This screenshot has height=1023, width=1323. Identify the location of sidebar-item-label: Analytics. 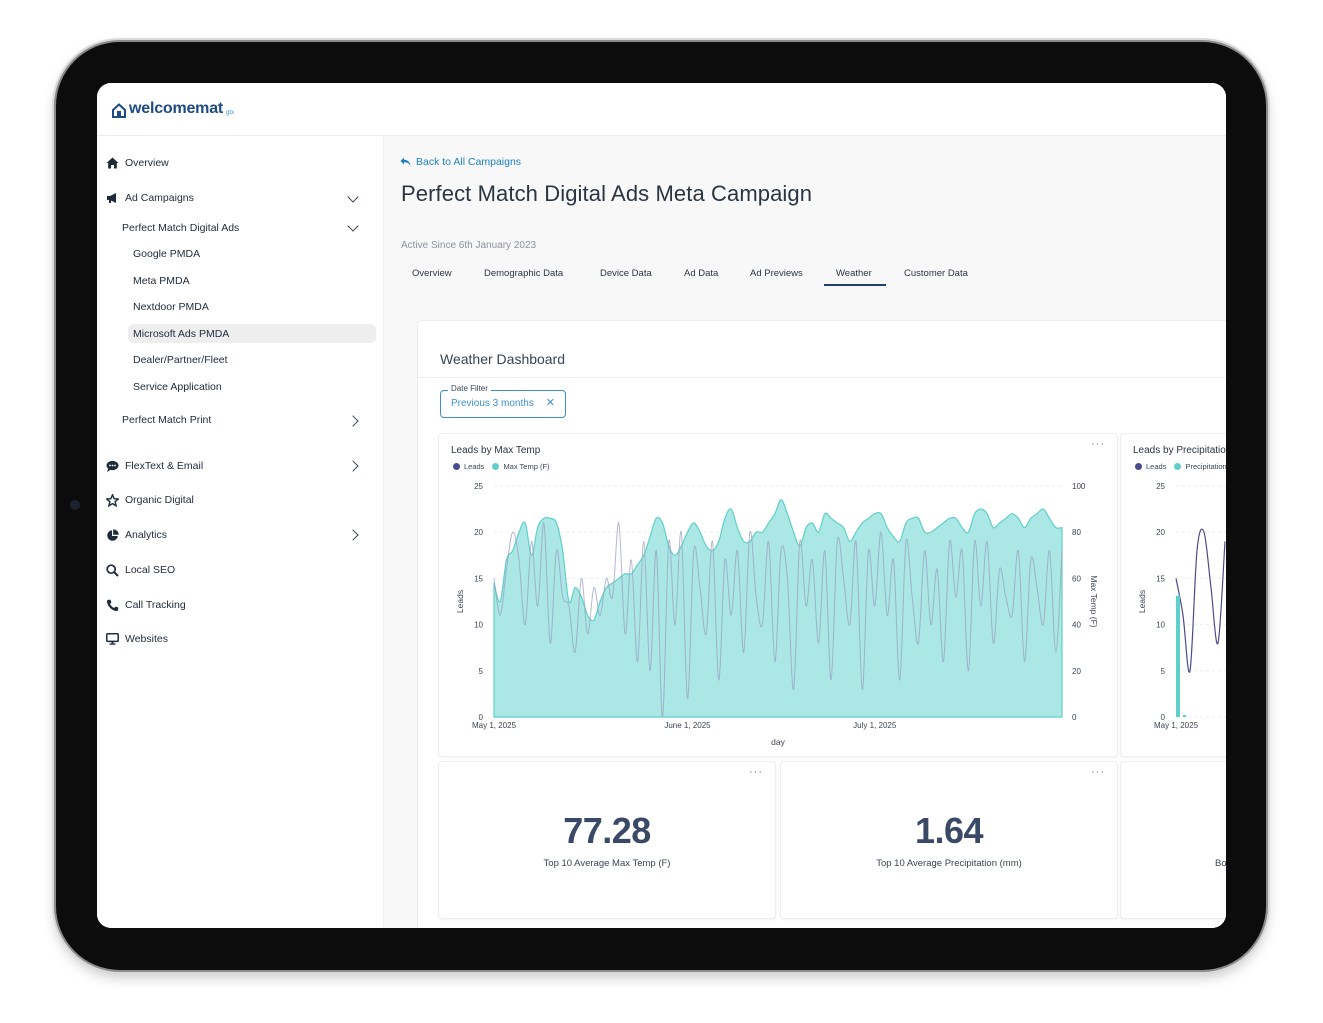
(146, 535).